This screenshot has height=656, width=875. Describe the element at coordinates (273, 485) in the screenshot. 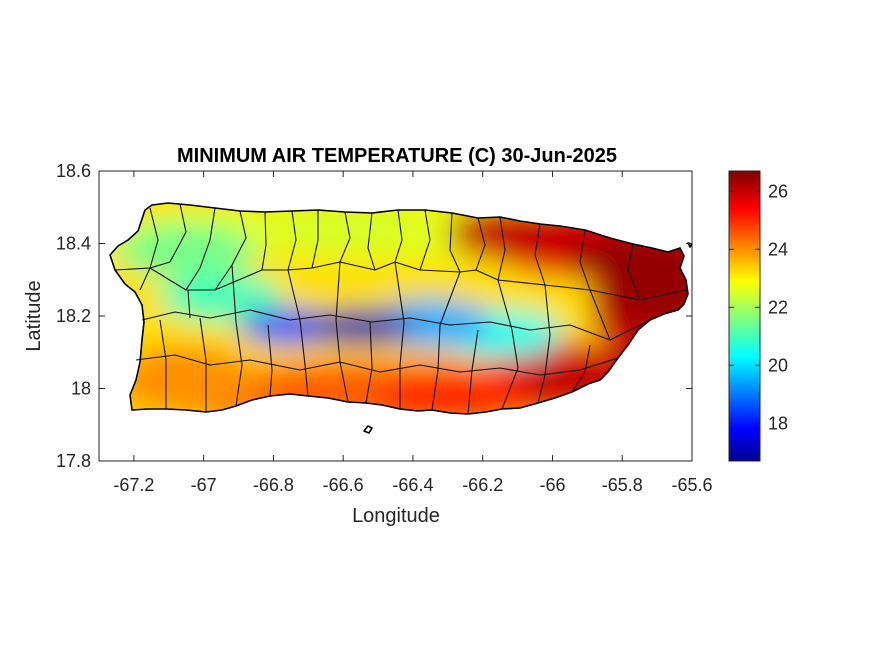

I see `x-tick-label: -66.8` at that location.